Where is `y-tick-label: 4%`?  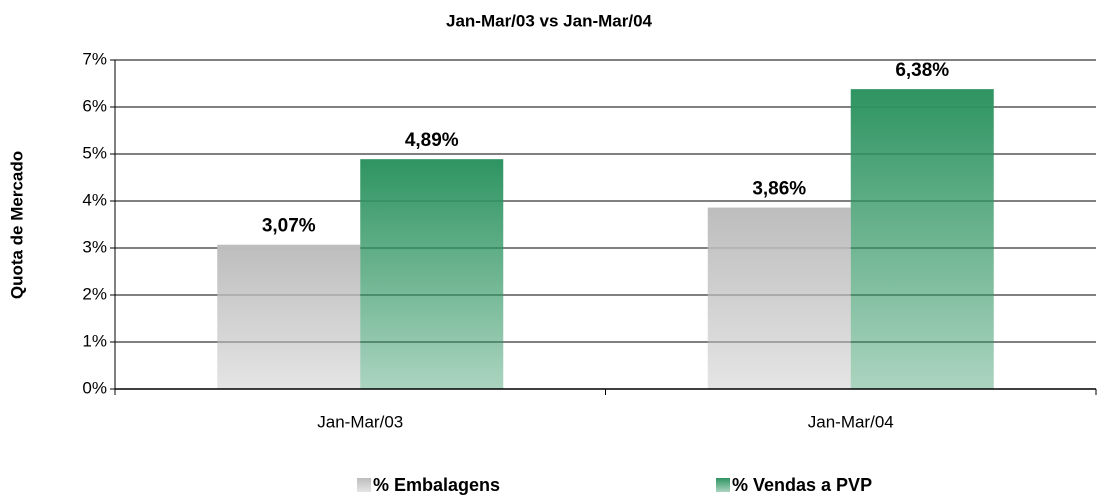 y-tick-label: 4% is located at coordinates (94, 199).